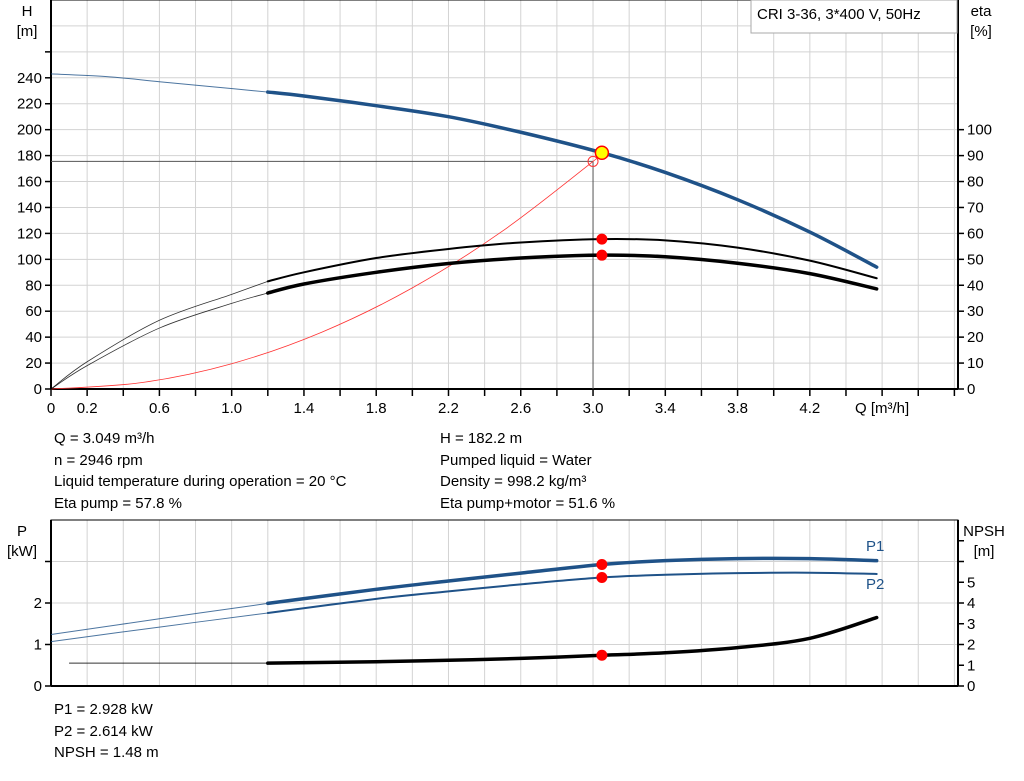  What do you see at coordinates (98, 460) in the screenshot?
I see `info-speed: n = 2946 rpm` at bounding box center [98, 460].